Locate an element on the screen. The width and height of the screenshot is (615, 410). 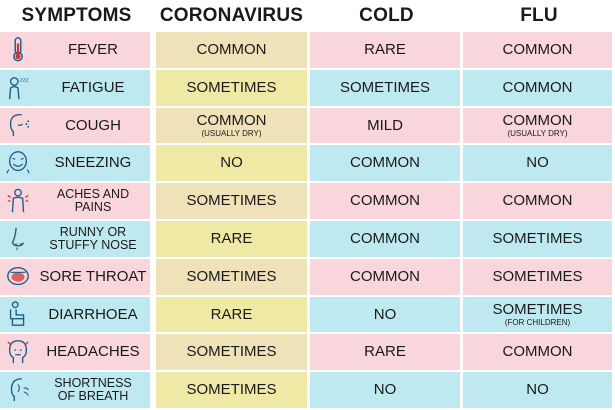
coughing-face-icon is located at coordinates (18, 125).